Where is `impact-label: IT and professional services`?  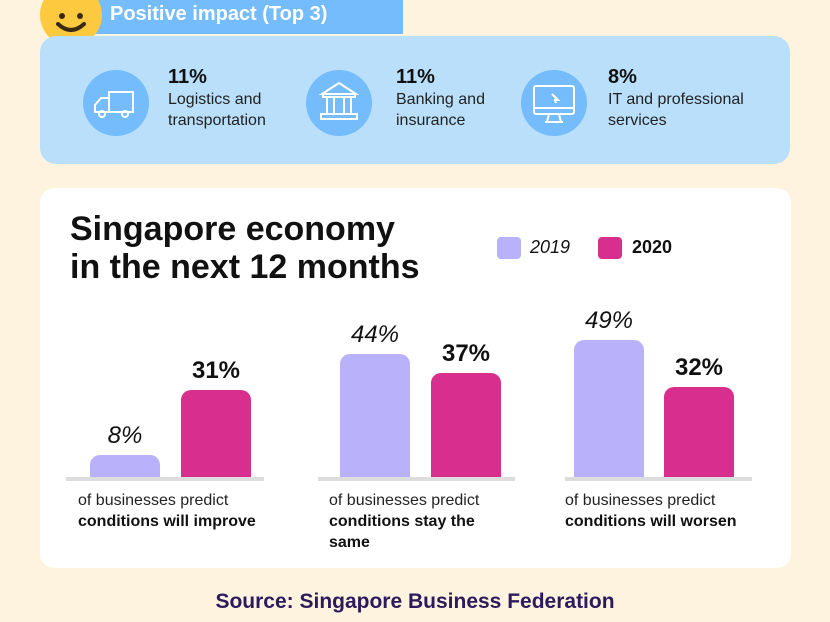
impact-label: IT and professional services is located at coordinates (676, 110).